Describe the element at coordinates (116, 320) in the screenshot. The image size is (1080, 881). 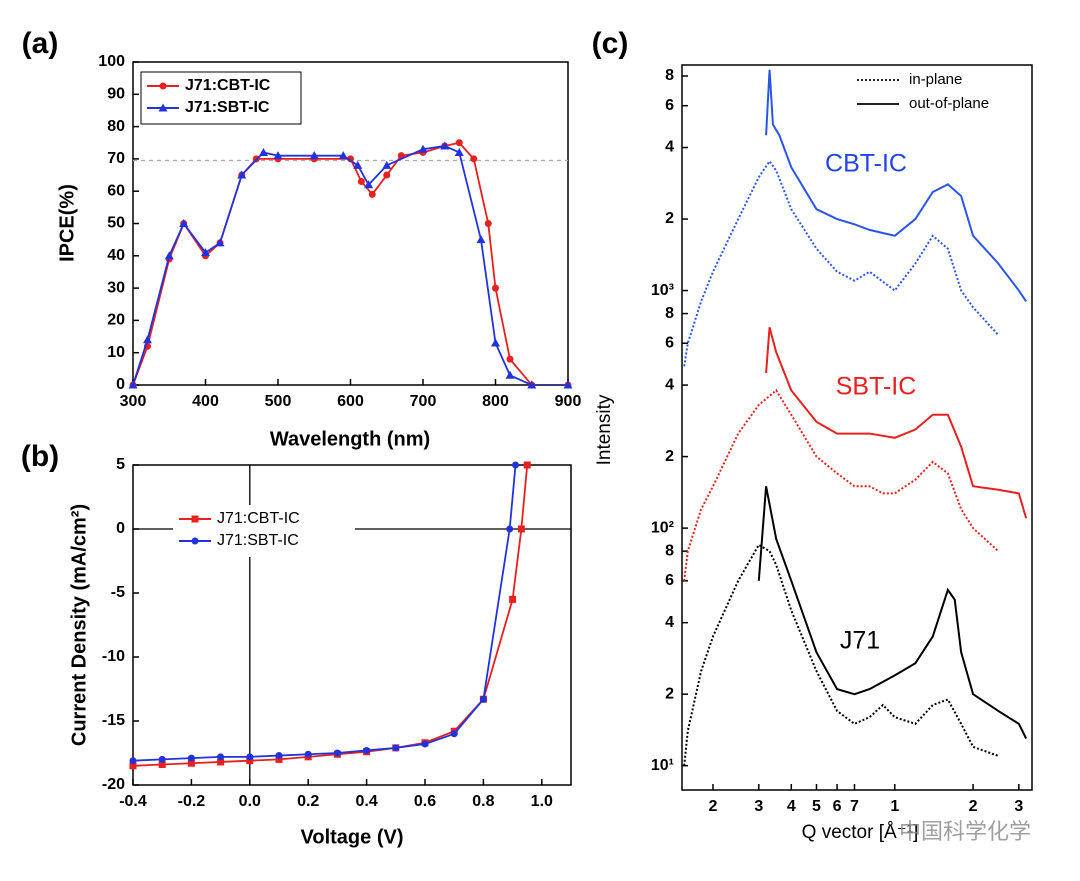
I see `y-tick-label: 20` at that location.